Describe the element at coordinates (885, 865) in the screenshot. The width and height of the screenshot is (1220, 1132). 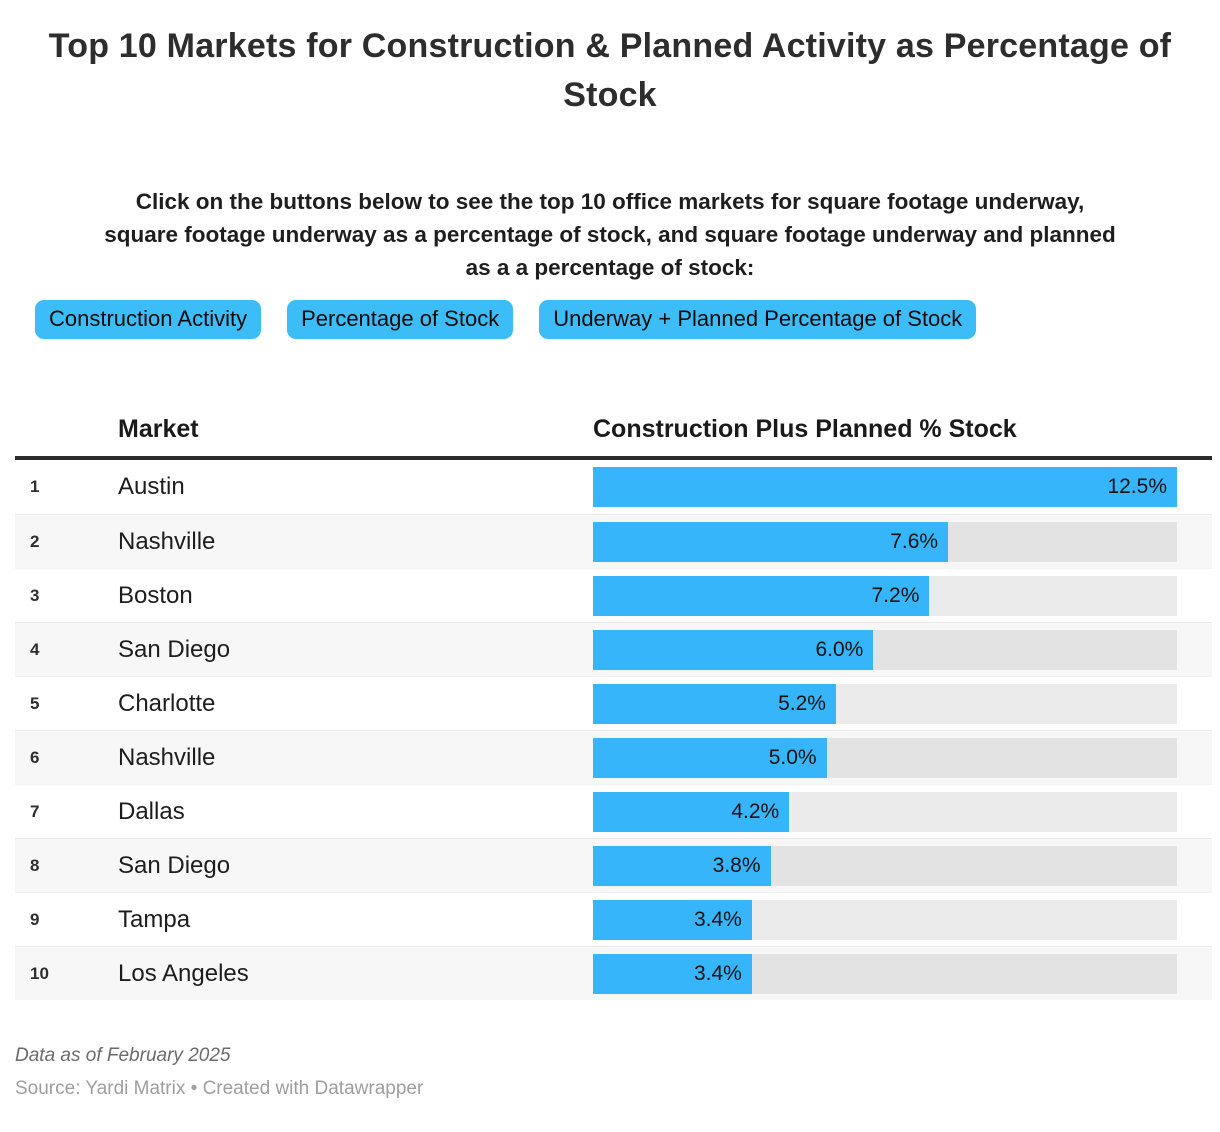
I see `bar-track: 3.8%` at that location.